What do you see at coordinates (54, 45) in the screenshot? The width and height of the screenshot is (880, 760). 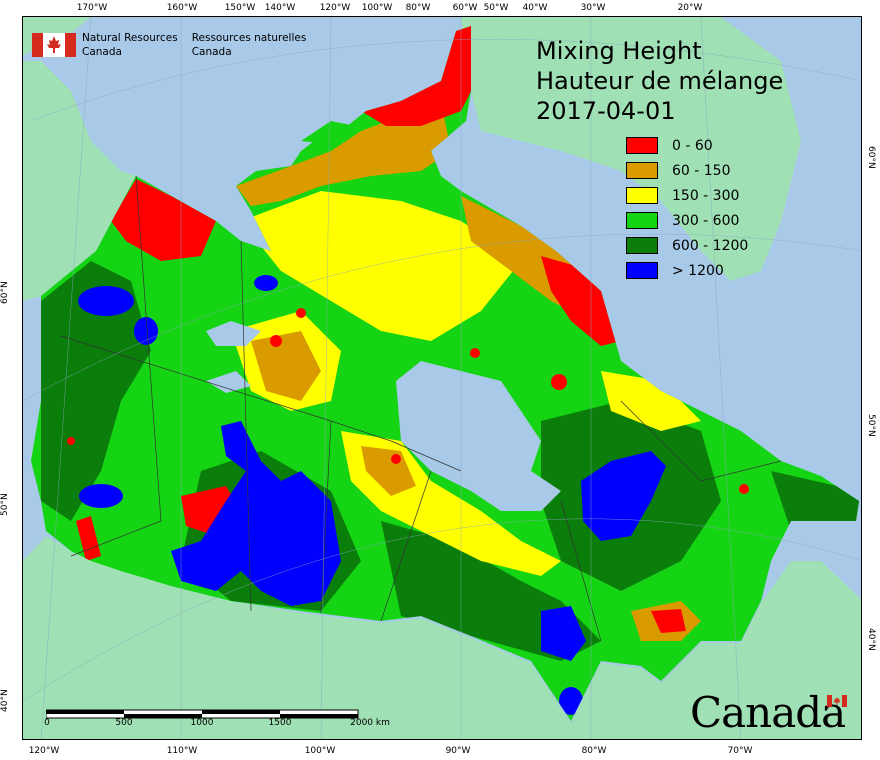 I see `canada-flag-icon` at bounding box center [54, 45].